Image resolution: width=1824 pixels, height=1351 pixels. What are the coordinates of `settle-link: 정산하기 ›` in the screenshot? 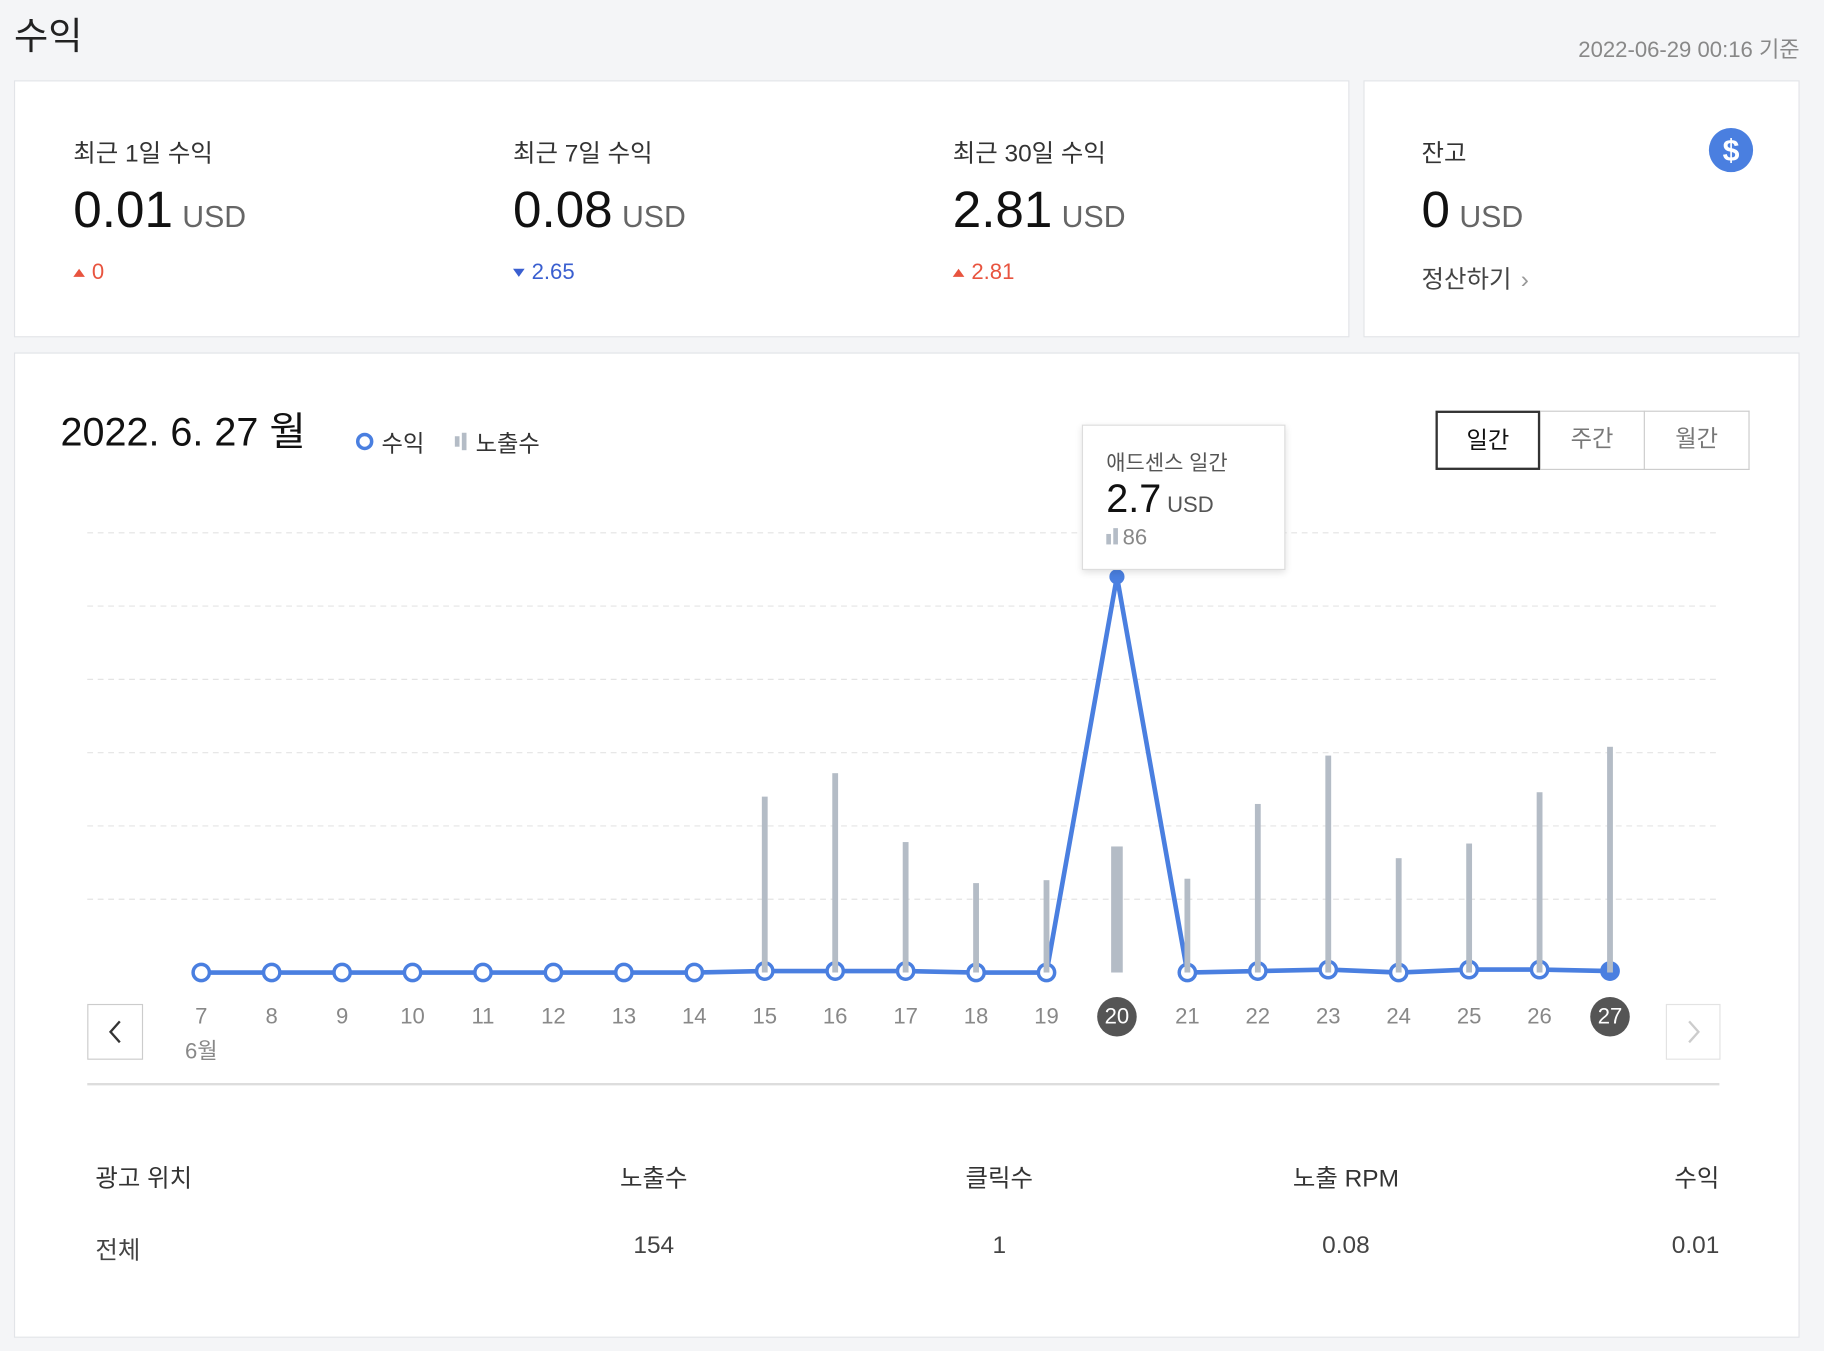 It's located at (1475, 278).